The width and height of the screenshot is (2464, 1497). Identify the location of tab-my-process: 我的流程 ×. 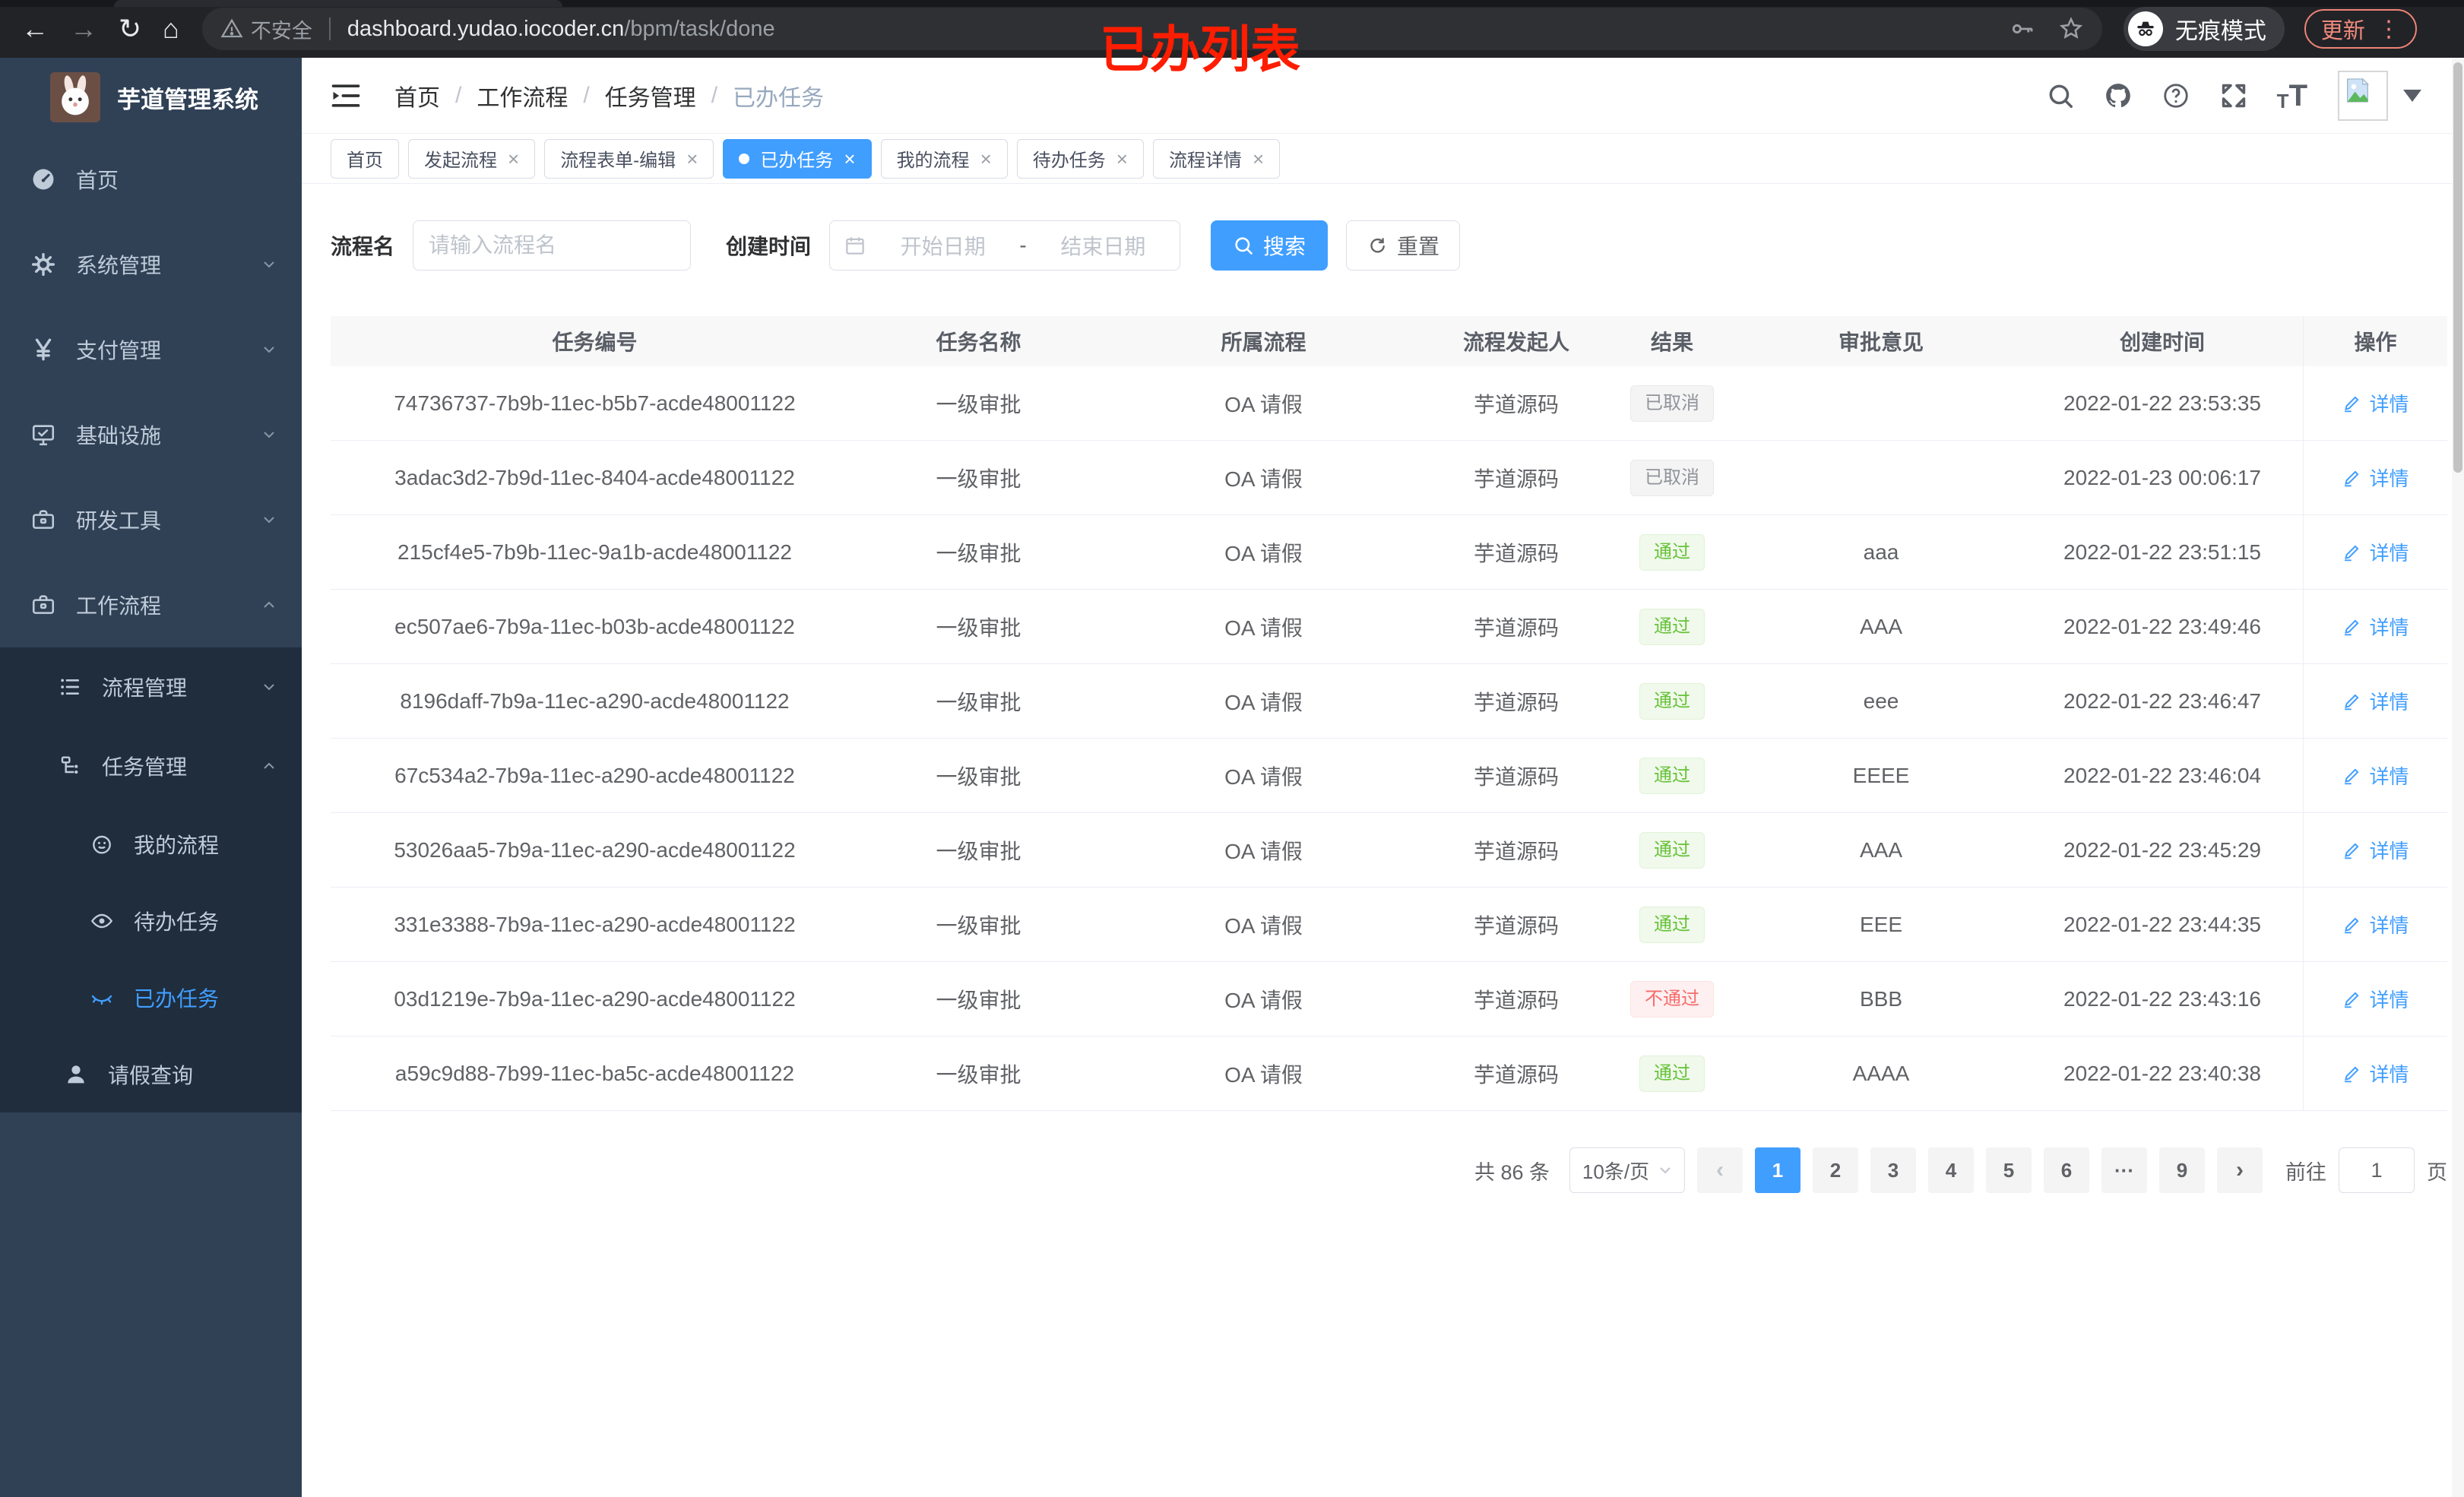
(944, 158).